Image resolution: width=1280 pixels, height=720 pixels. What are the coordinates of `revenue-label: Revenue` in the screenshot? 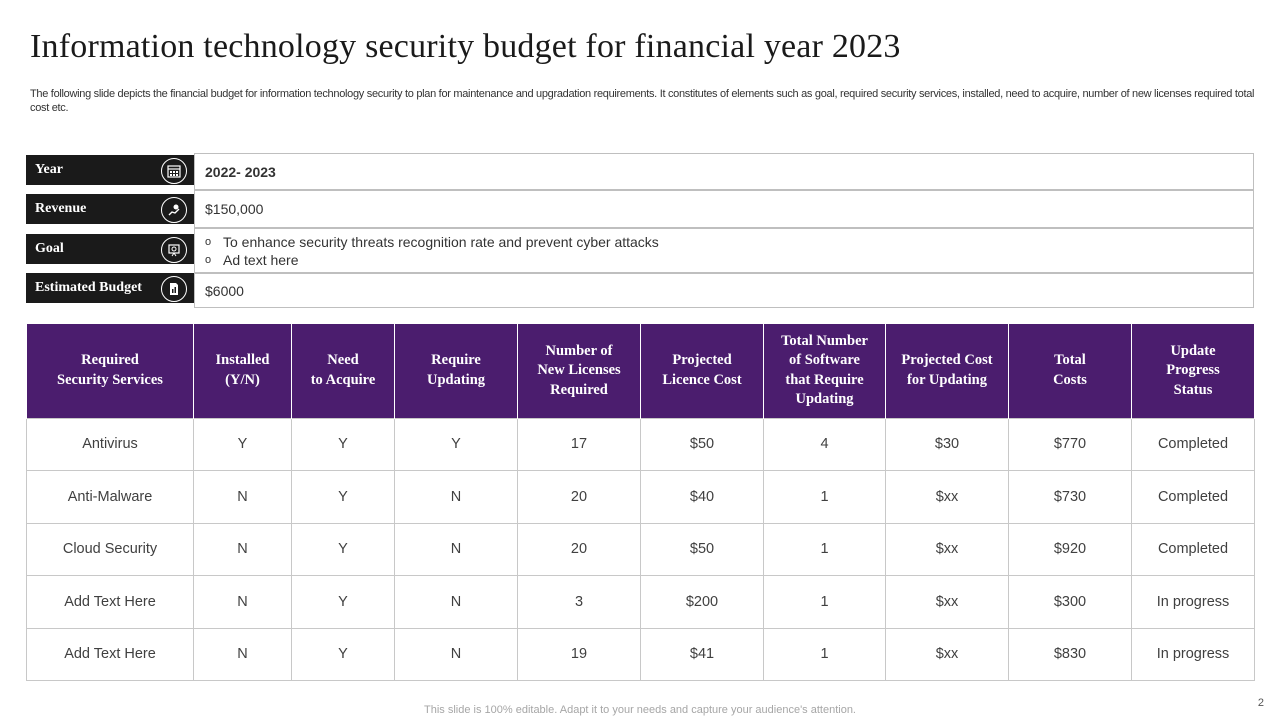 It's located at (110, 209).